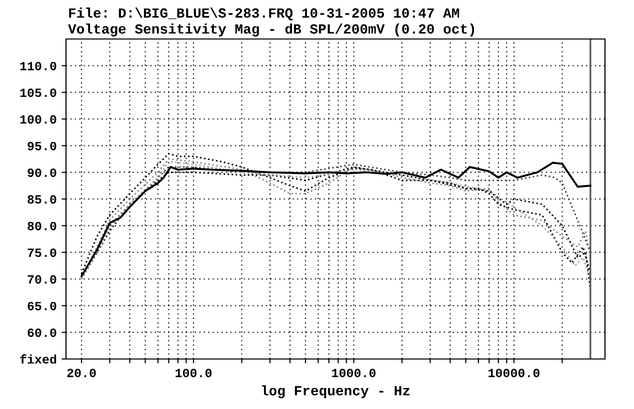  Describe the element at coordinates (42, 172) in the screenshot. I see `y-tick-label: 90.0` at that location.